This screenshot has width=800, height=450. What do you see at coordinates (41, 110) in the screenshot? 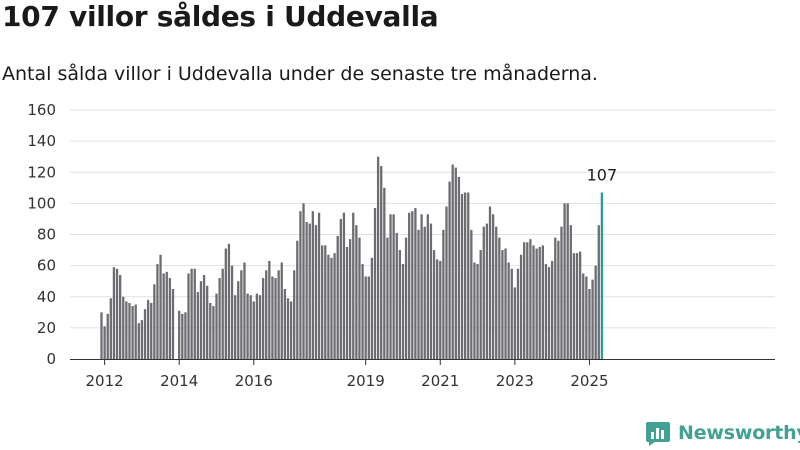
I see `y-tick-label: 160` at bounding box center [41, 110].